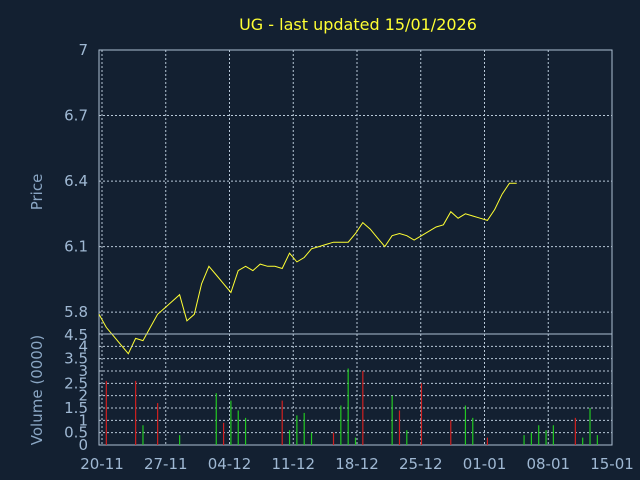 Image resolution: width=640 pixels, height=480 pixels. I want to click on volume-y-tick-label: 2.5, so click(76, 383).